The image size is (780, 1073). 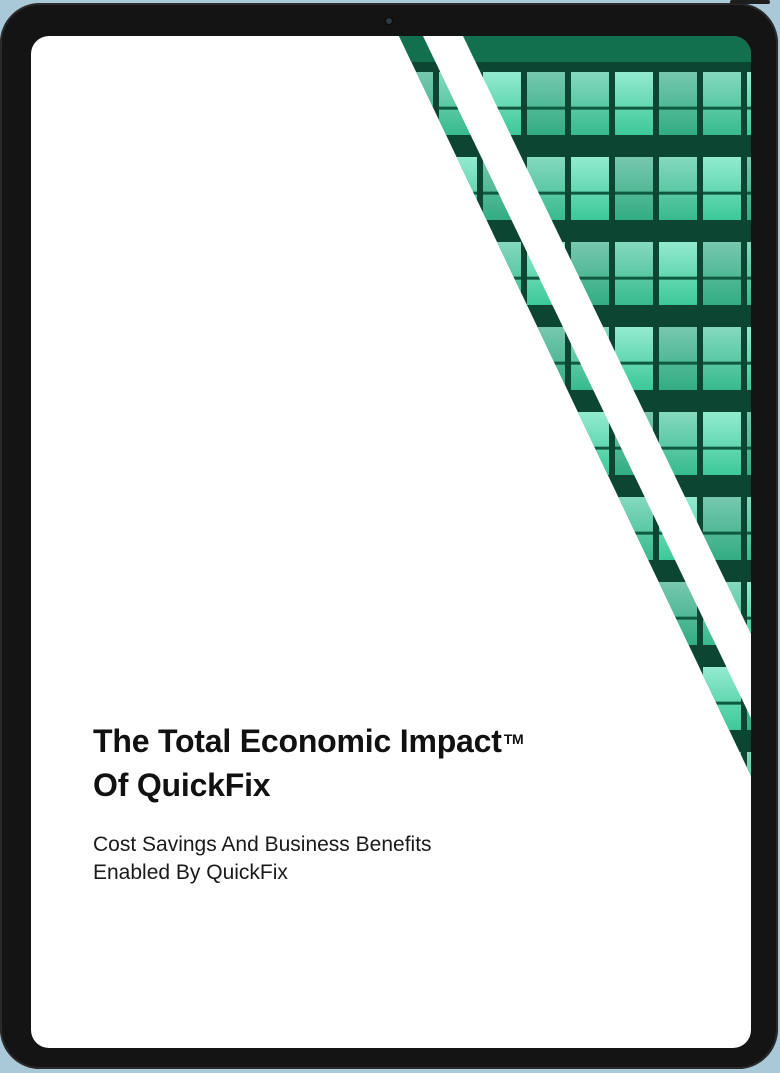 What do you see at coordinates (750, 2) in the screenshot?
I see `power-button` at bounding box center [750, 2].